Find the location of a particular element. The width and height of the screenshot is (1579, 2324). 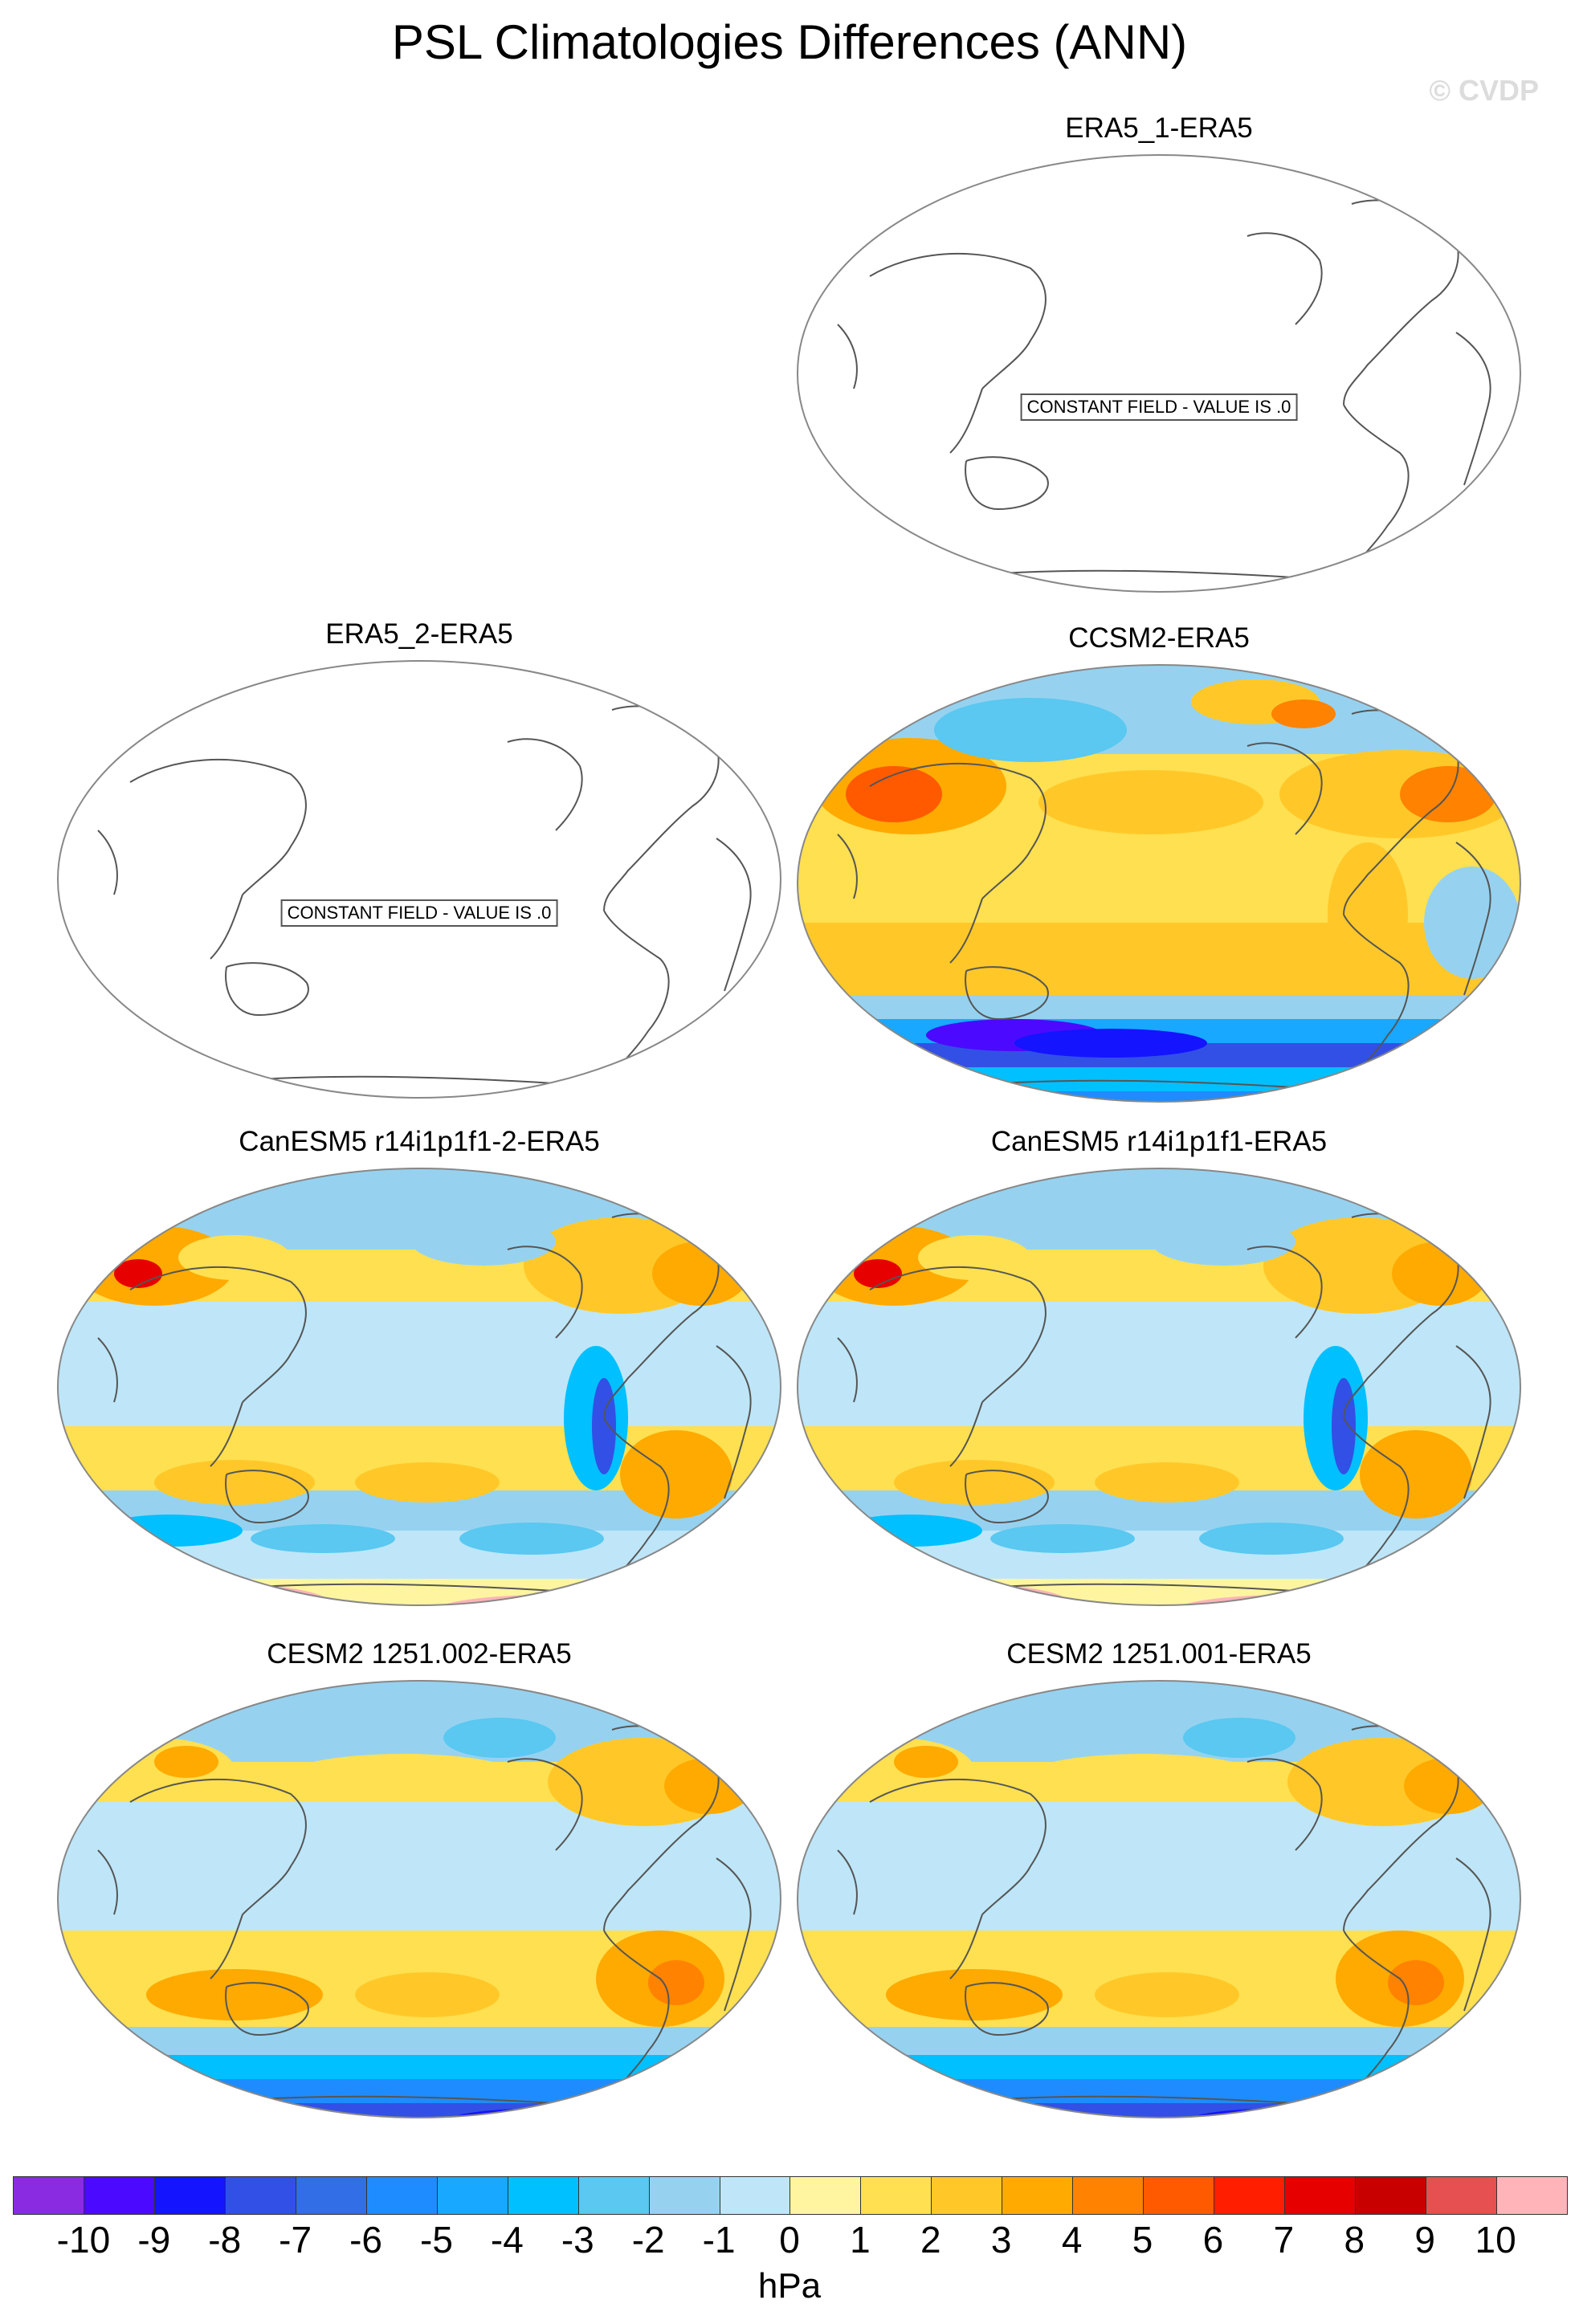

colorbar-tick-label: -9 is located at coordinates (154, 2240).